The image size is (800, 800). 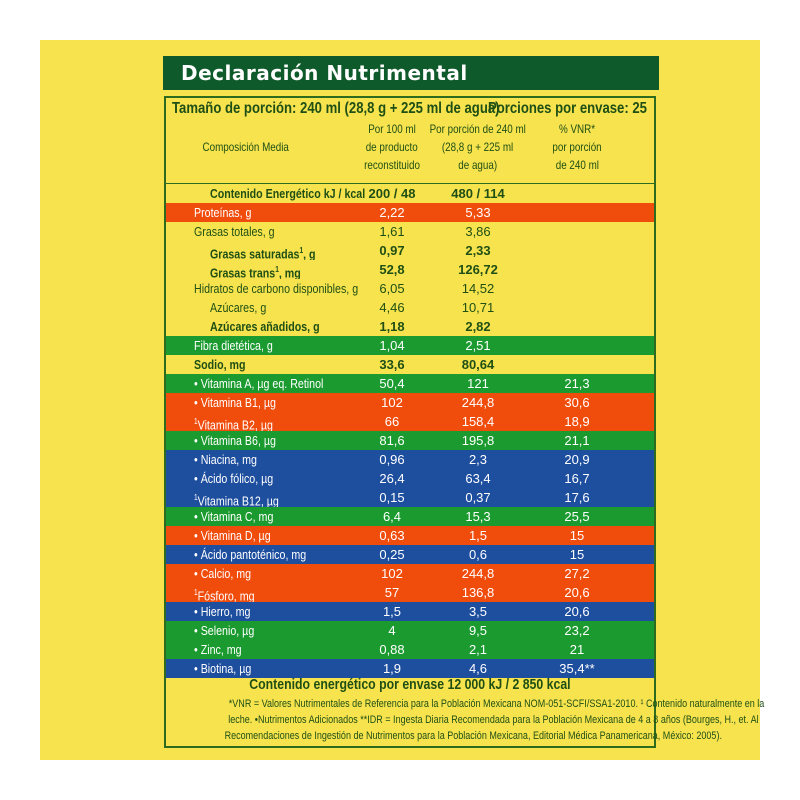 What do you see at coordinates (577, 649) in the screenshot?
I see `value-vnr: 21` at bounding box center [577, 649].